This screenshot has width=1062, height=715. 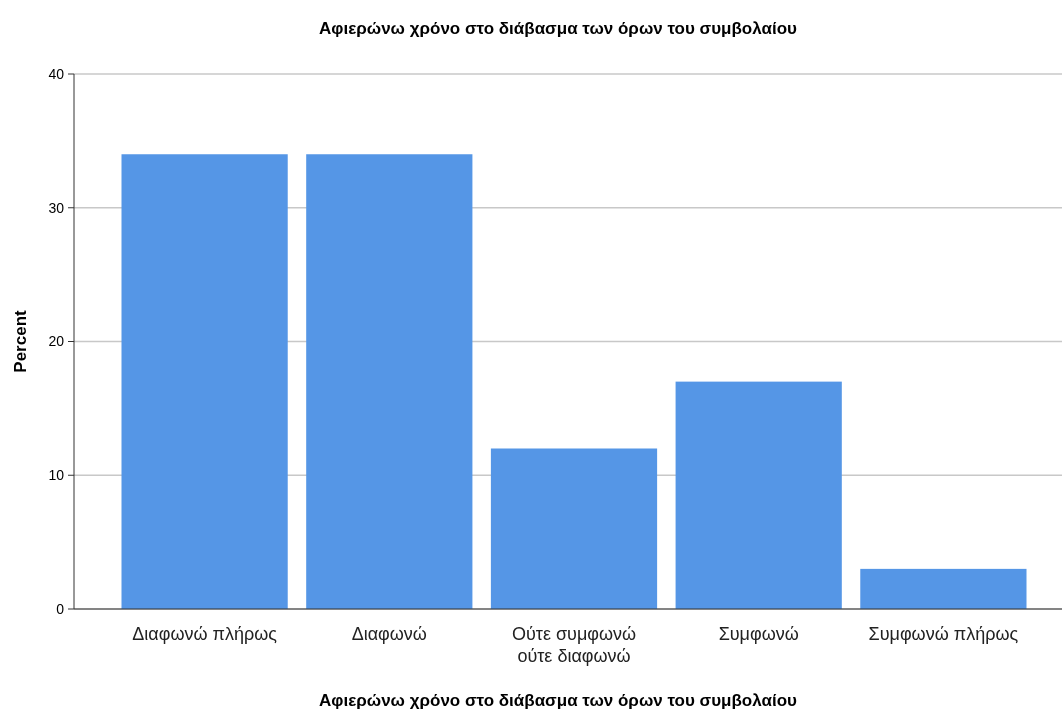 I want to click on x-tick-label: Διαφωνώ, so click(x=389, y=634).